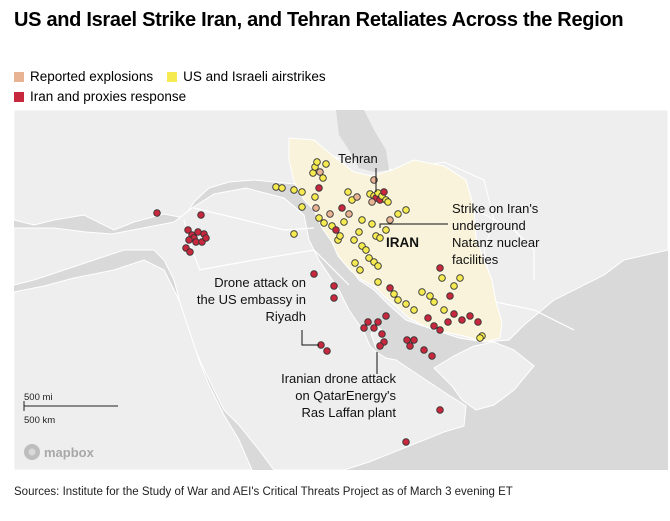  Describe the element at coordinates (254, 219) in the screenshot. I see `border-iraq` at that location.